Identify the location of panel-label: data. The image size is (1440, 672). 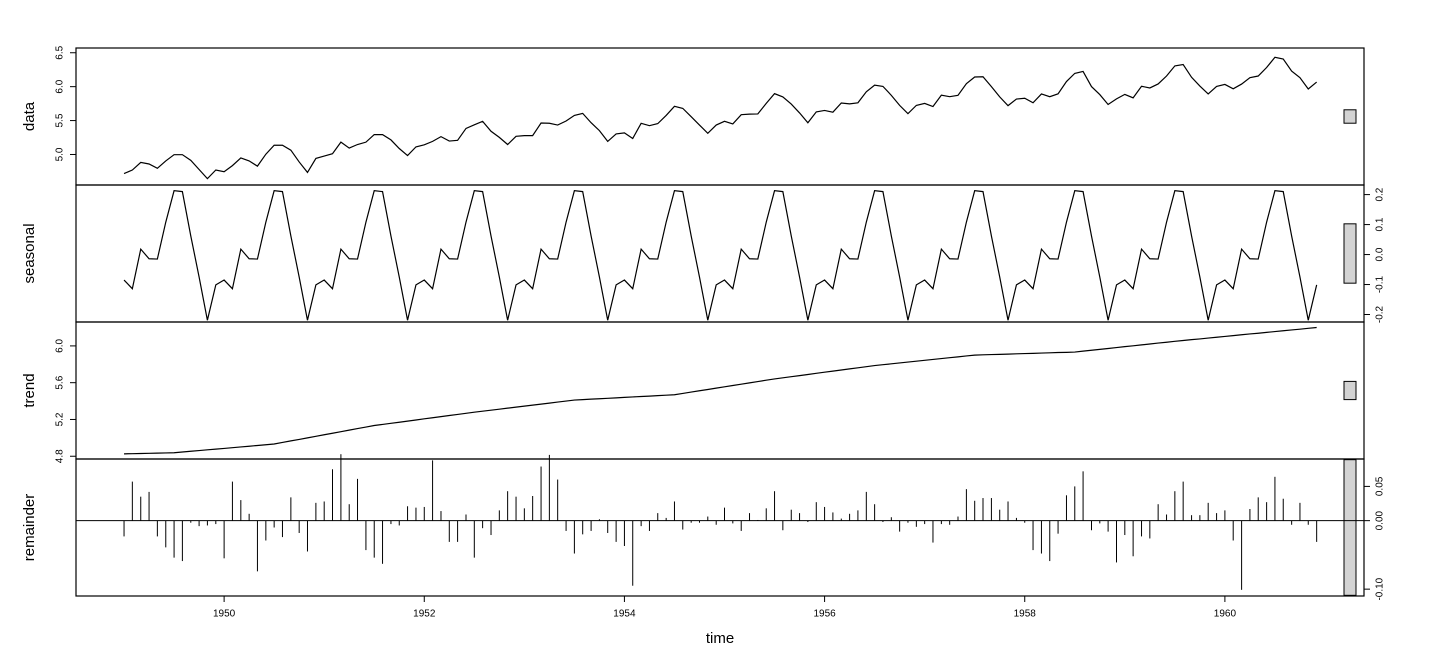
(29, 116).